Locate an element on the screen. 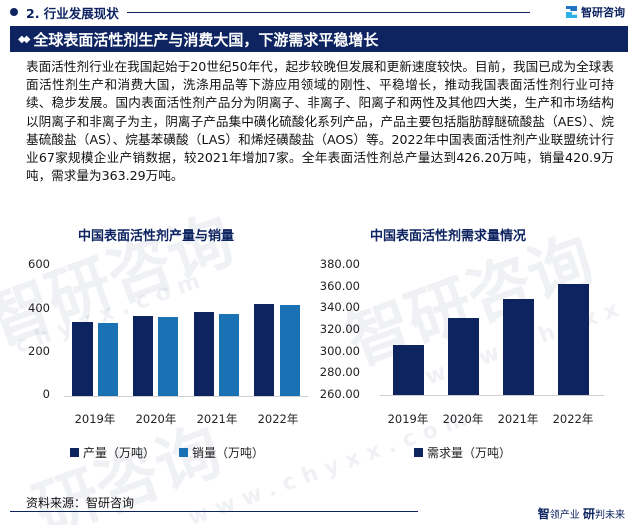 The width and height of the screenshot is (637, 525). bar-production-2020 is located at coordinates (143, 356).